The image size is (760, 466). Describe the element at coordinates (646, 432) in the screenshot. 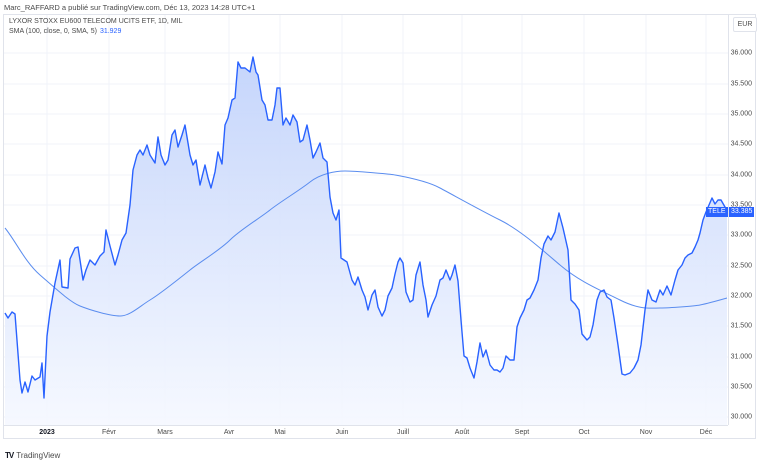

I see `x-tick: Nov` at that location.